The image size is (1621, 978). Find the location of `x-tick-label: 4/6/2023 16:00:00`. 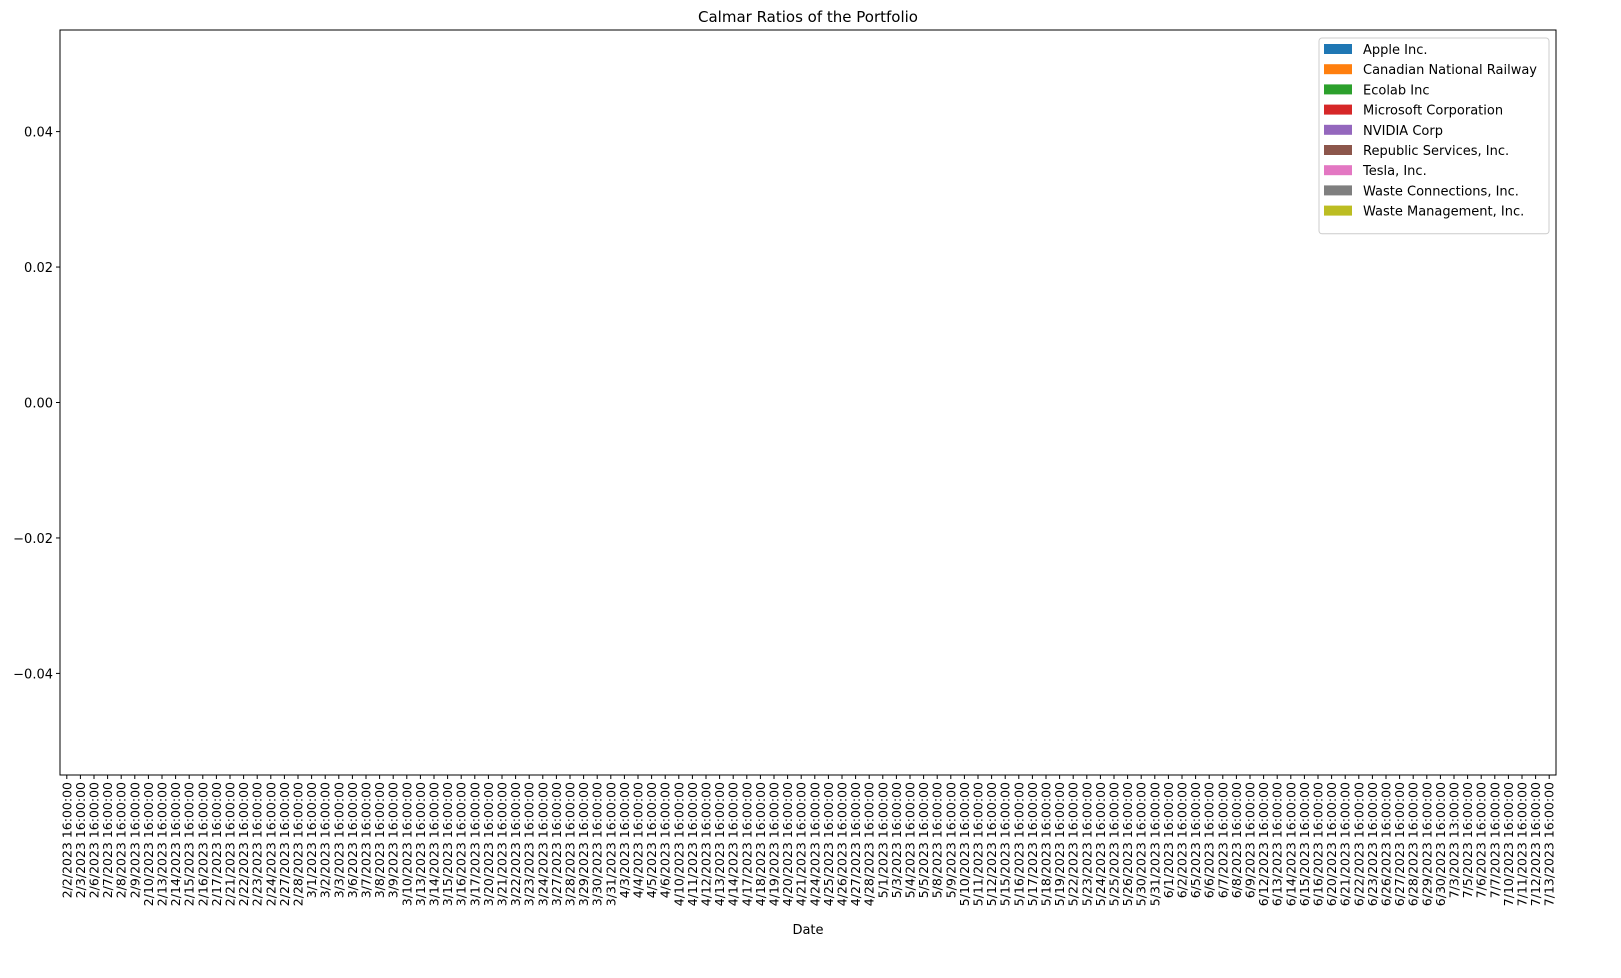

x-tick-label: 4/6/2023 16:00:00 is located at coordinates (665, 840).